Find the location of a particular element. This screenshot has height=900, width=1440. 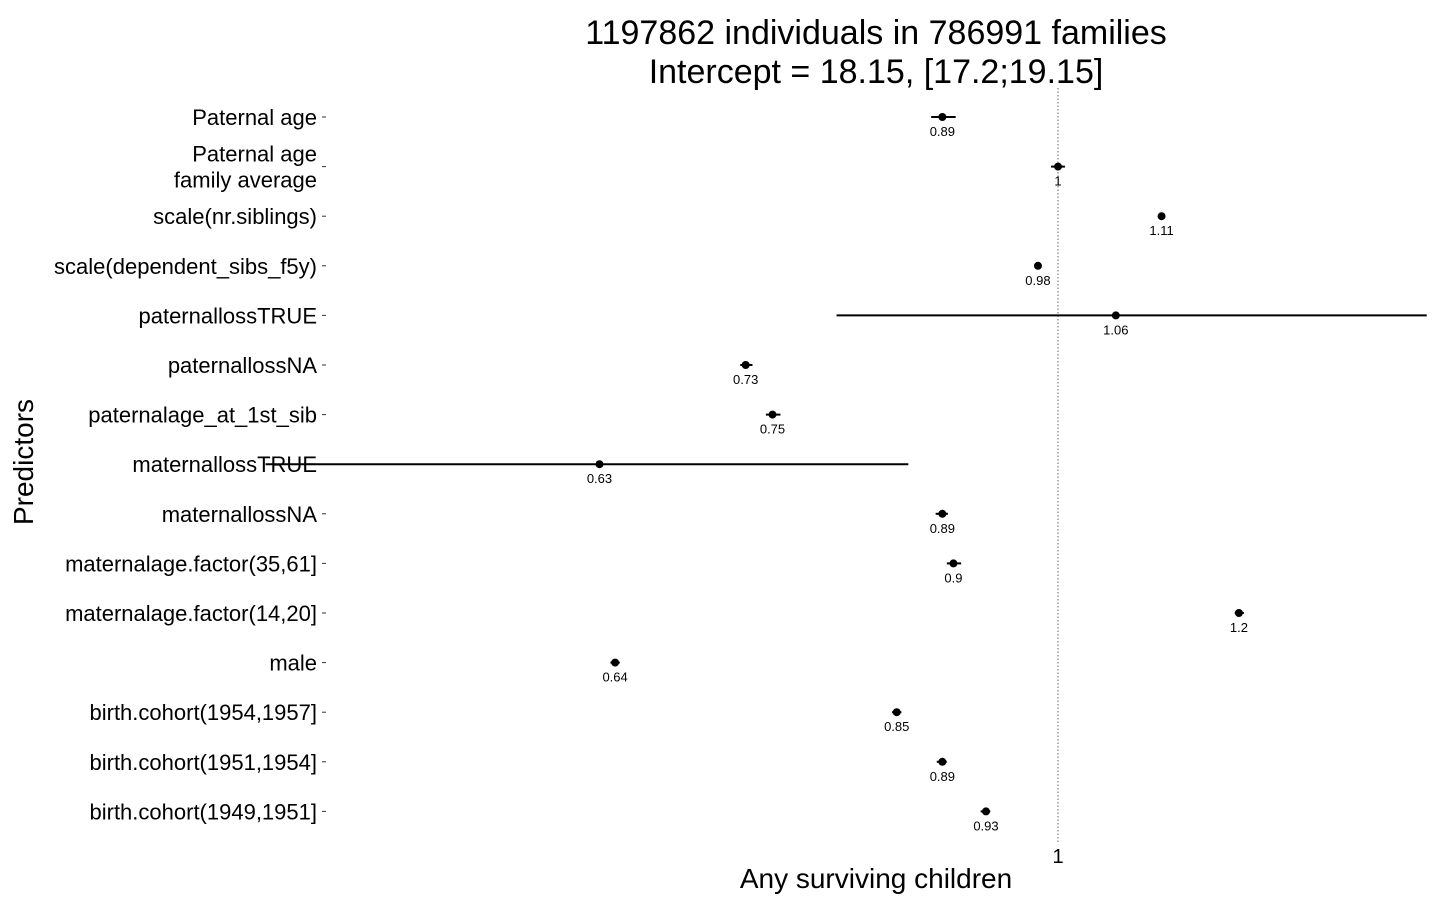

y-axis-title: Predictors is located at coordinates (23, 462).